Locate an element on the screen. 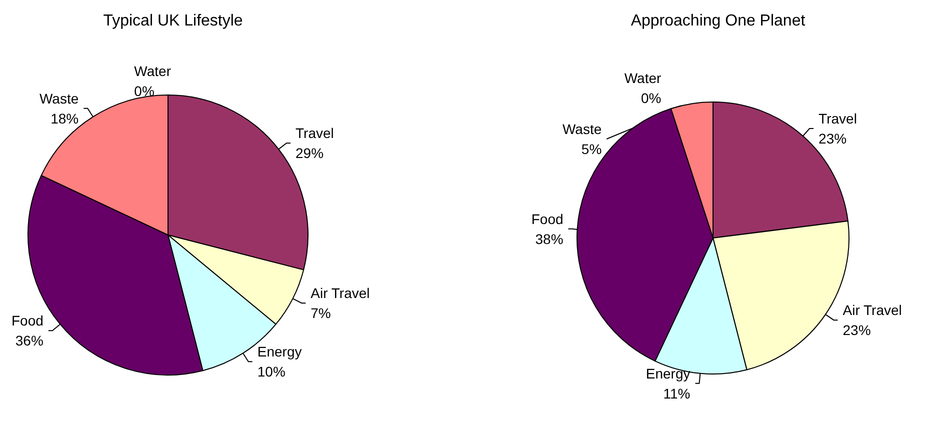 The width and height of the screenshot is (929, 434). data-label: 5% is located at coordinates (591, 149).